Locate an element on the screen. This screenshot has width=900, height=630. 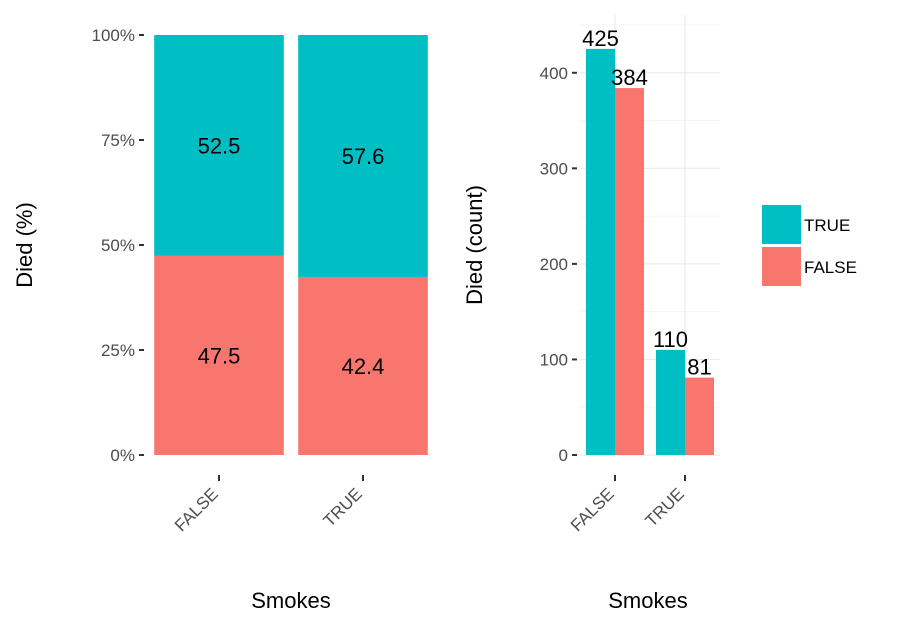
data-label-true-true: 110 is located at coordinates (670, 339).